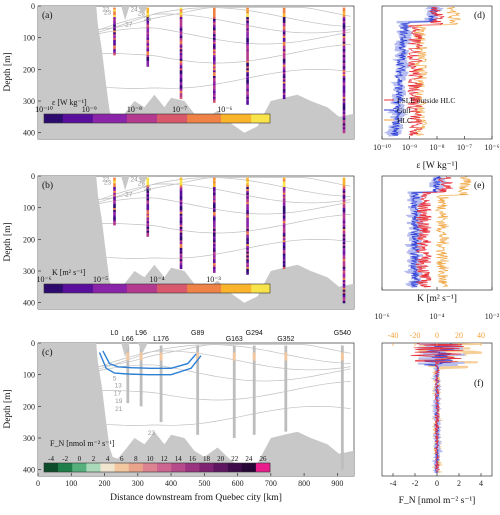 The image size is (500, 515). Describe the element at coordinates (29, 208) in the screenshot. I see `ytick-label: 100` at that location.